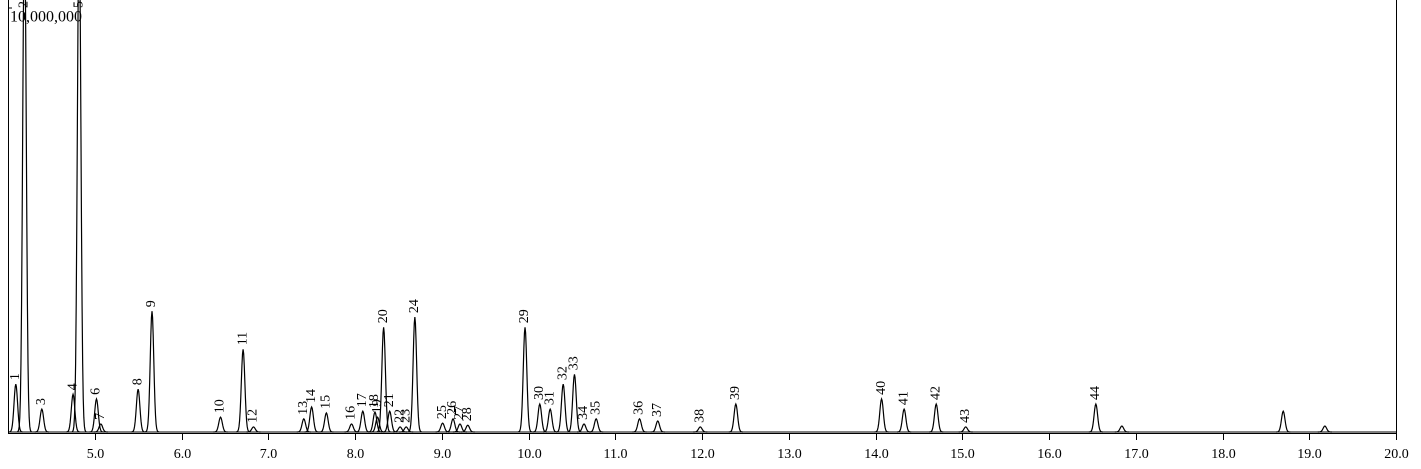 The height and width of the screenshot is (469, 1421). I want to click on peak-label: 29, so click(524, 316).